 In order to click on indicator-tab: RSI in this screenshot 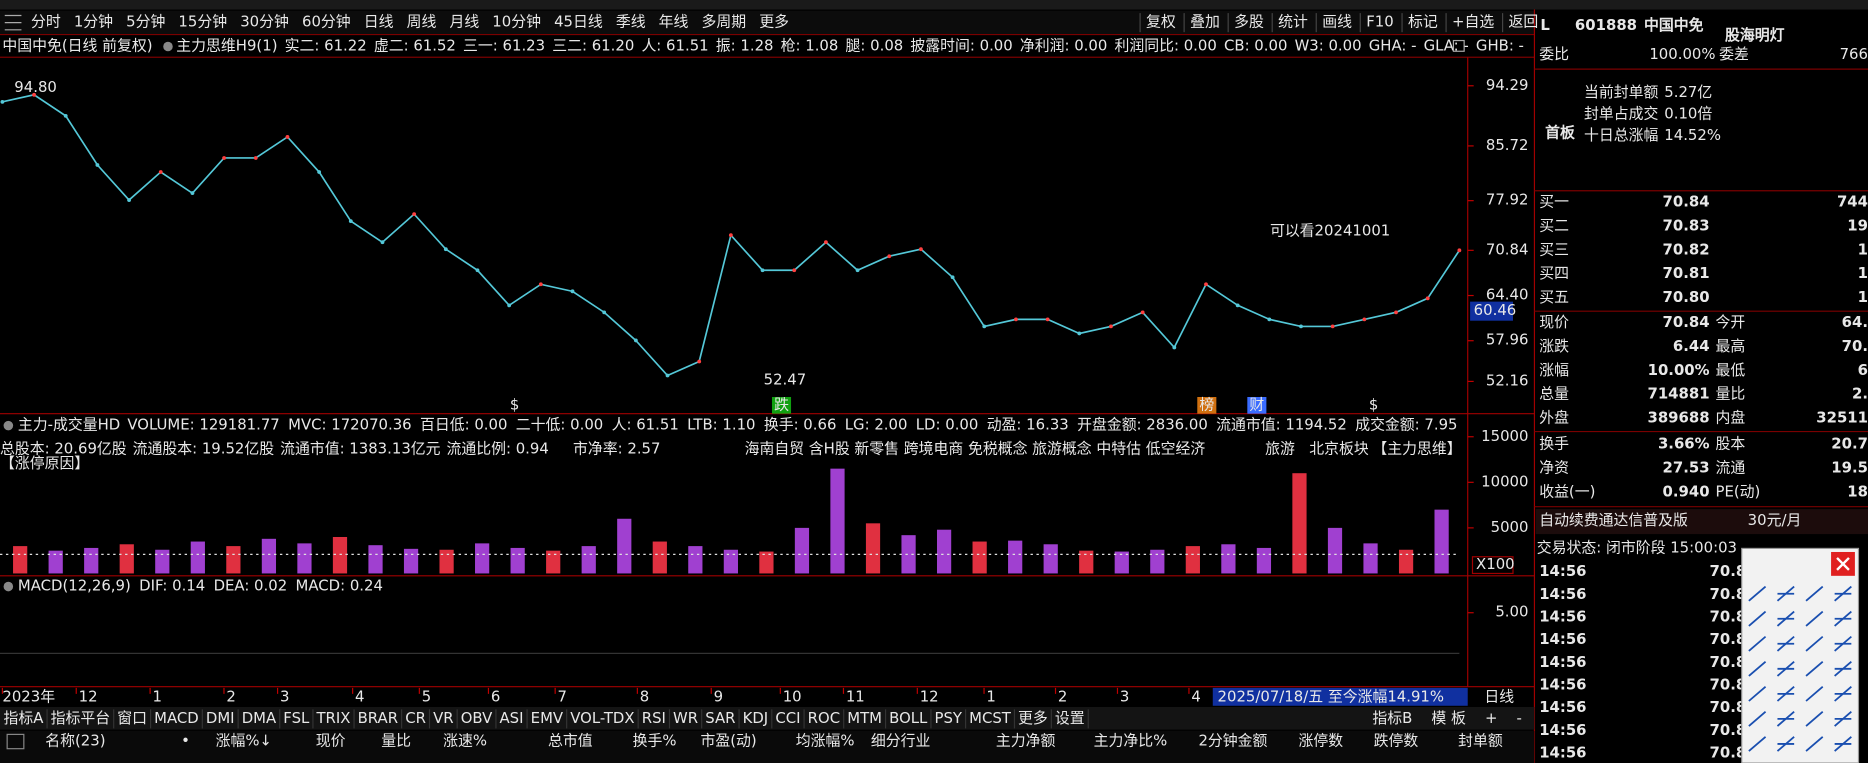, I will do `click(654, 718)`.